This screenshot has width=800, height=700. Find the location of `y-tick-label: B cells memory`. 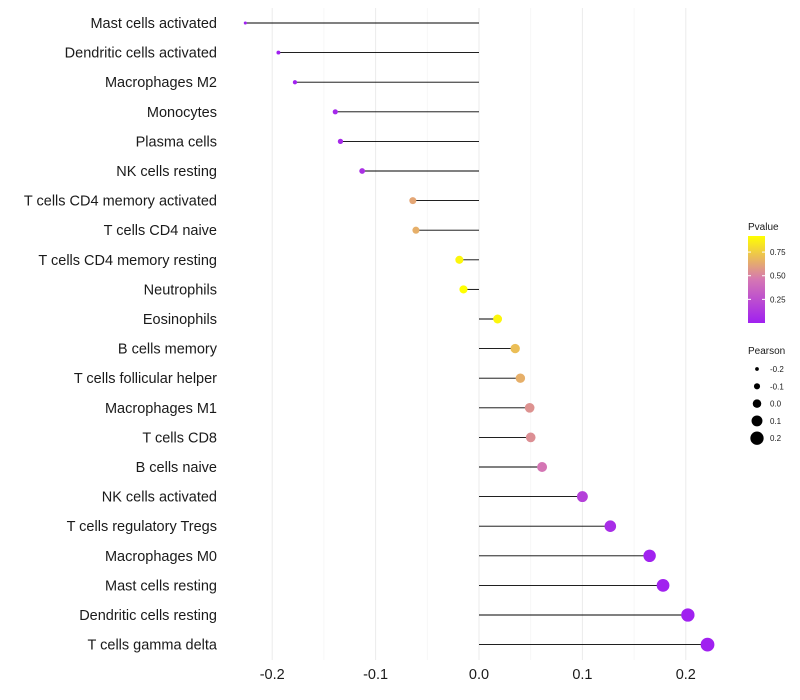

y-tick-label: B cells memory is located at coordinates (168, 350).